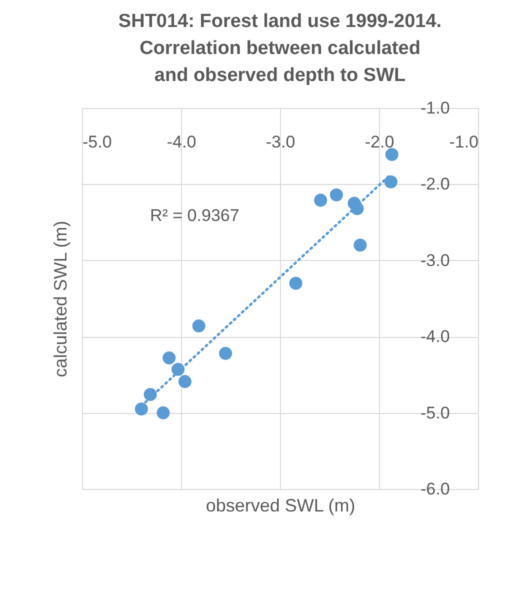  Describe the element at coordinates (435, 336) in the screenshot. I see `y-tick-label: -4.0` at that location.